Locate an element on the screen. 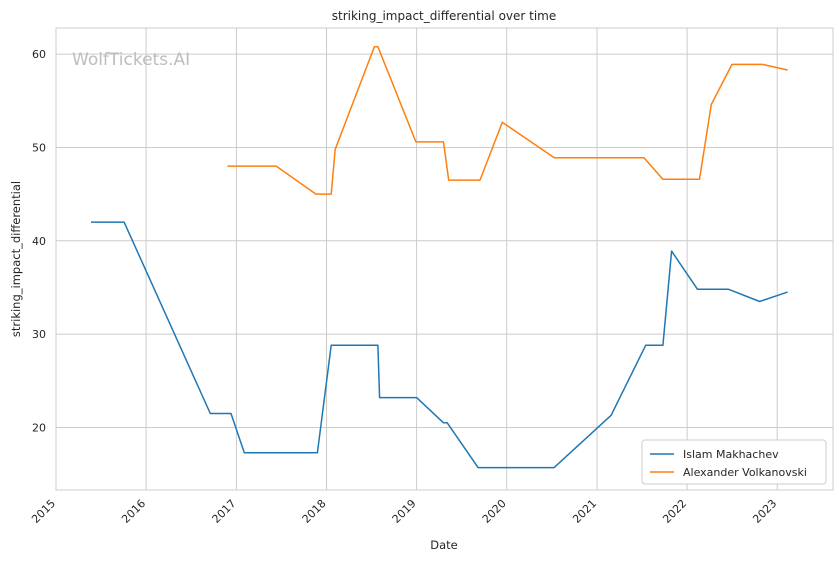  y-tick-label: 30 is located at coordinates (39, 334).